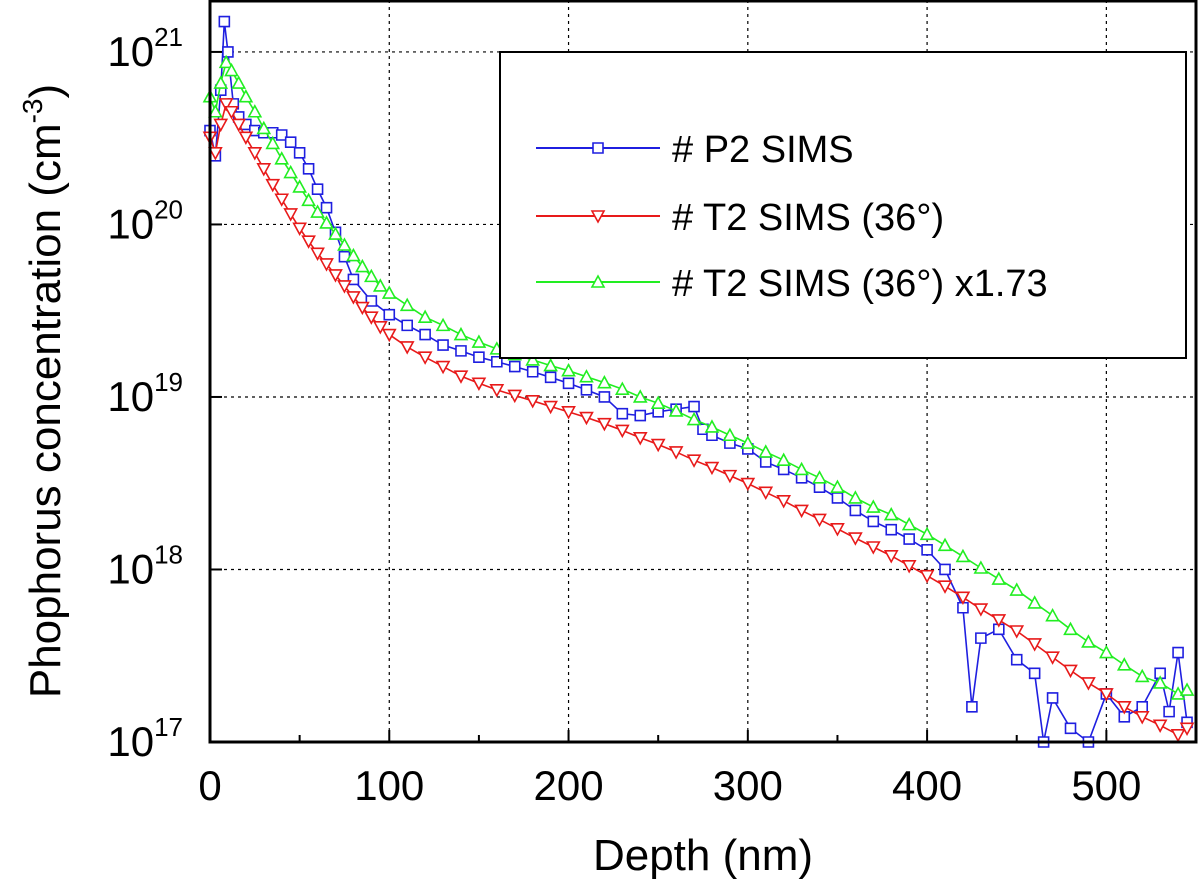  Describe the element at coordinates (45, 410) in the screenshot. I see `y-axis-title-main: Phophorus concentration (cm` at that location.